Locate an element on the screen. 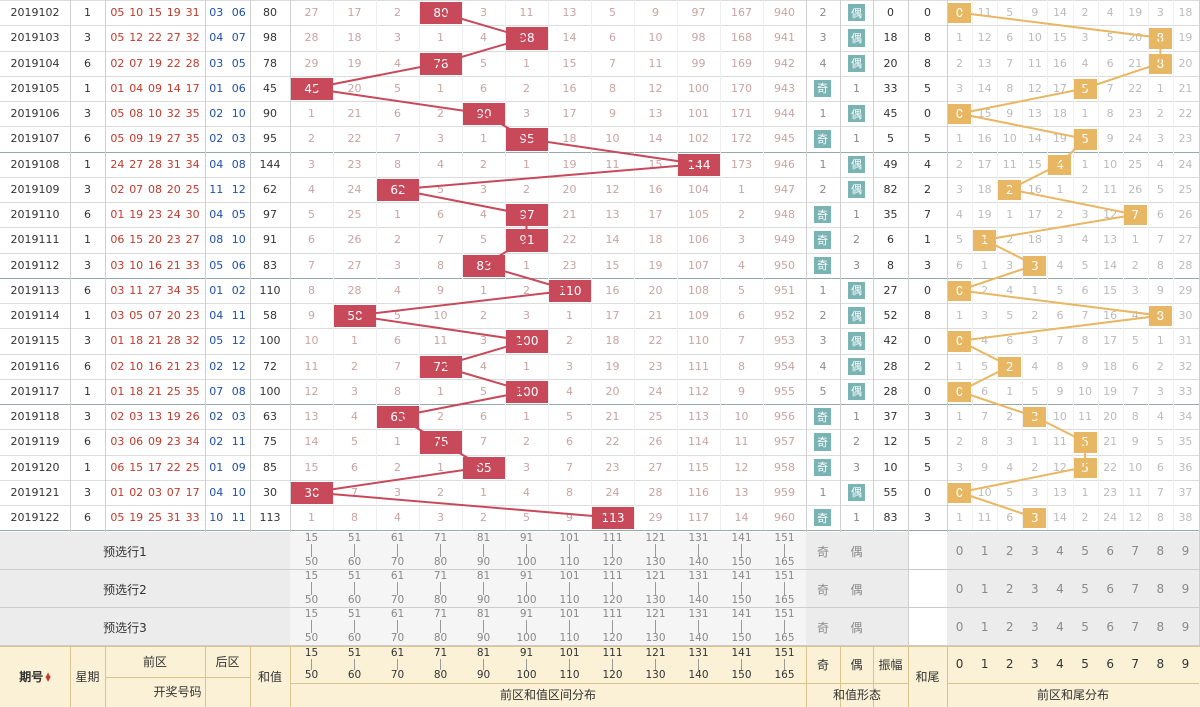 The height and width of the screenshot is (707, 1200). front-number: 19 is located at coordinates (173, 417).